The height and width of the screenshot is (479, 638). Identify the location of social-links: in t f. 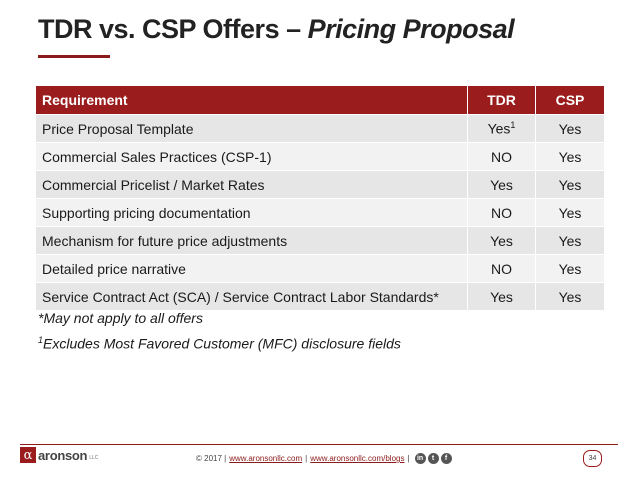
(433, 458).